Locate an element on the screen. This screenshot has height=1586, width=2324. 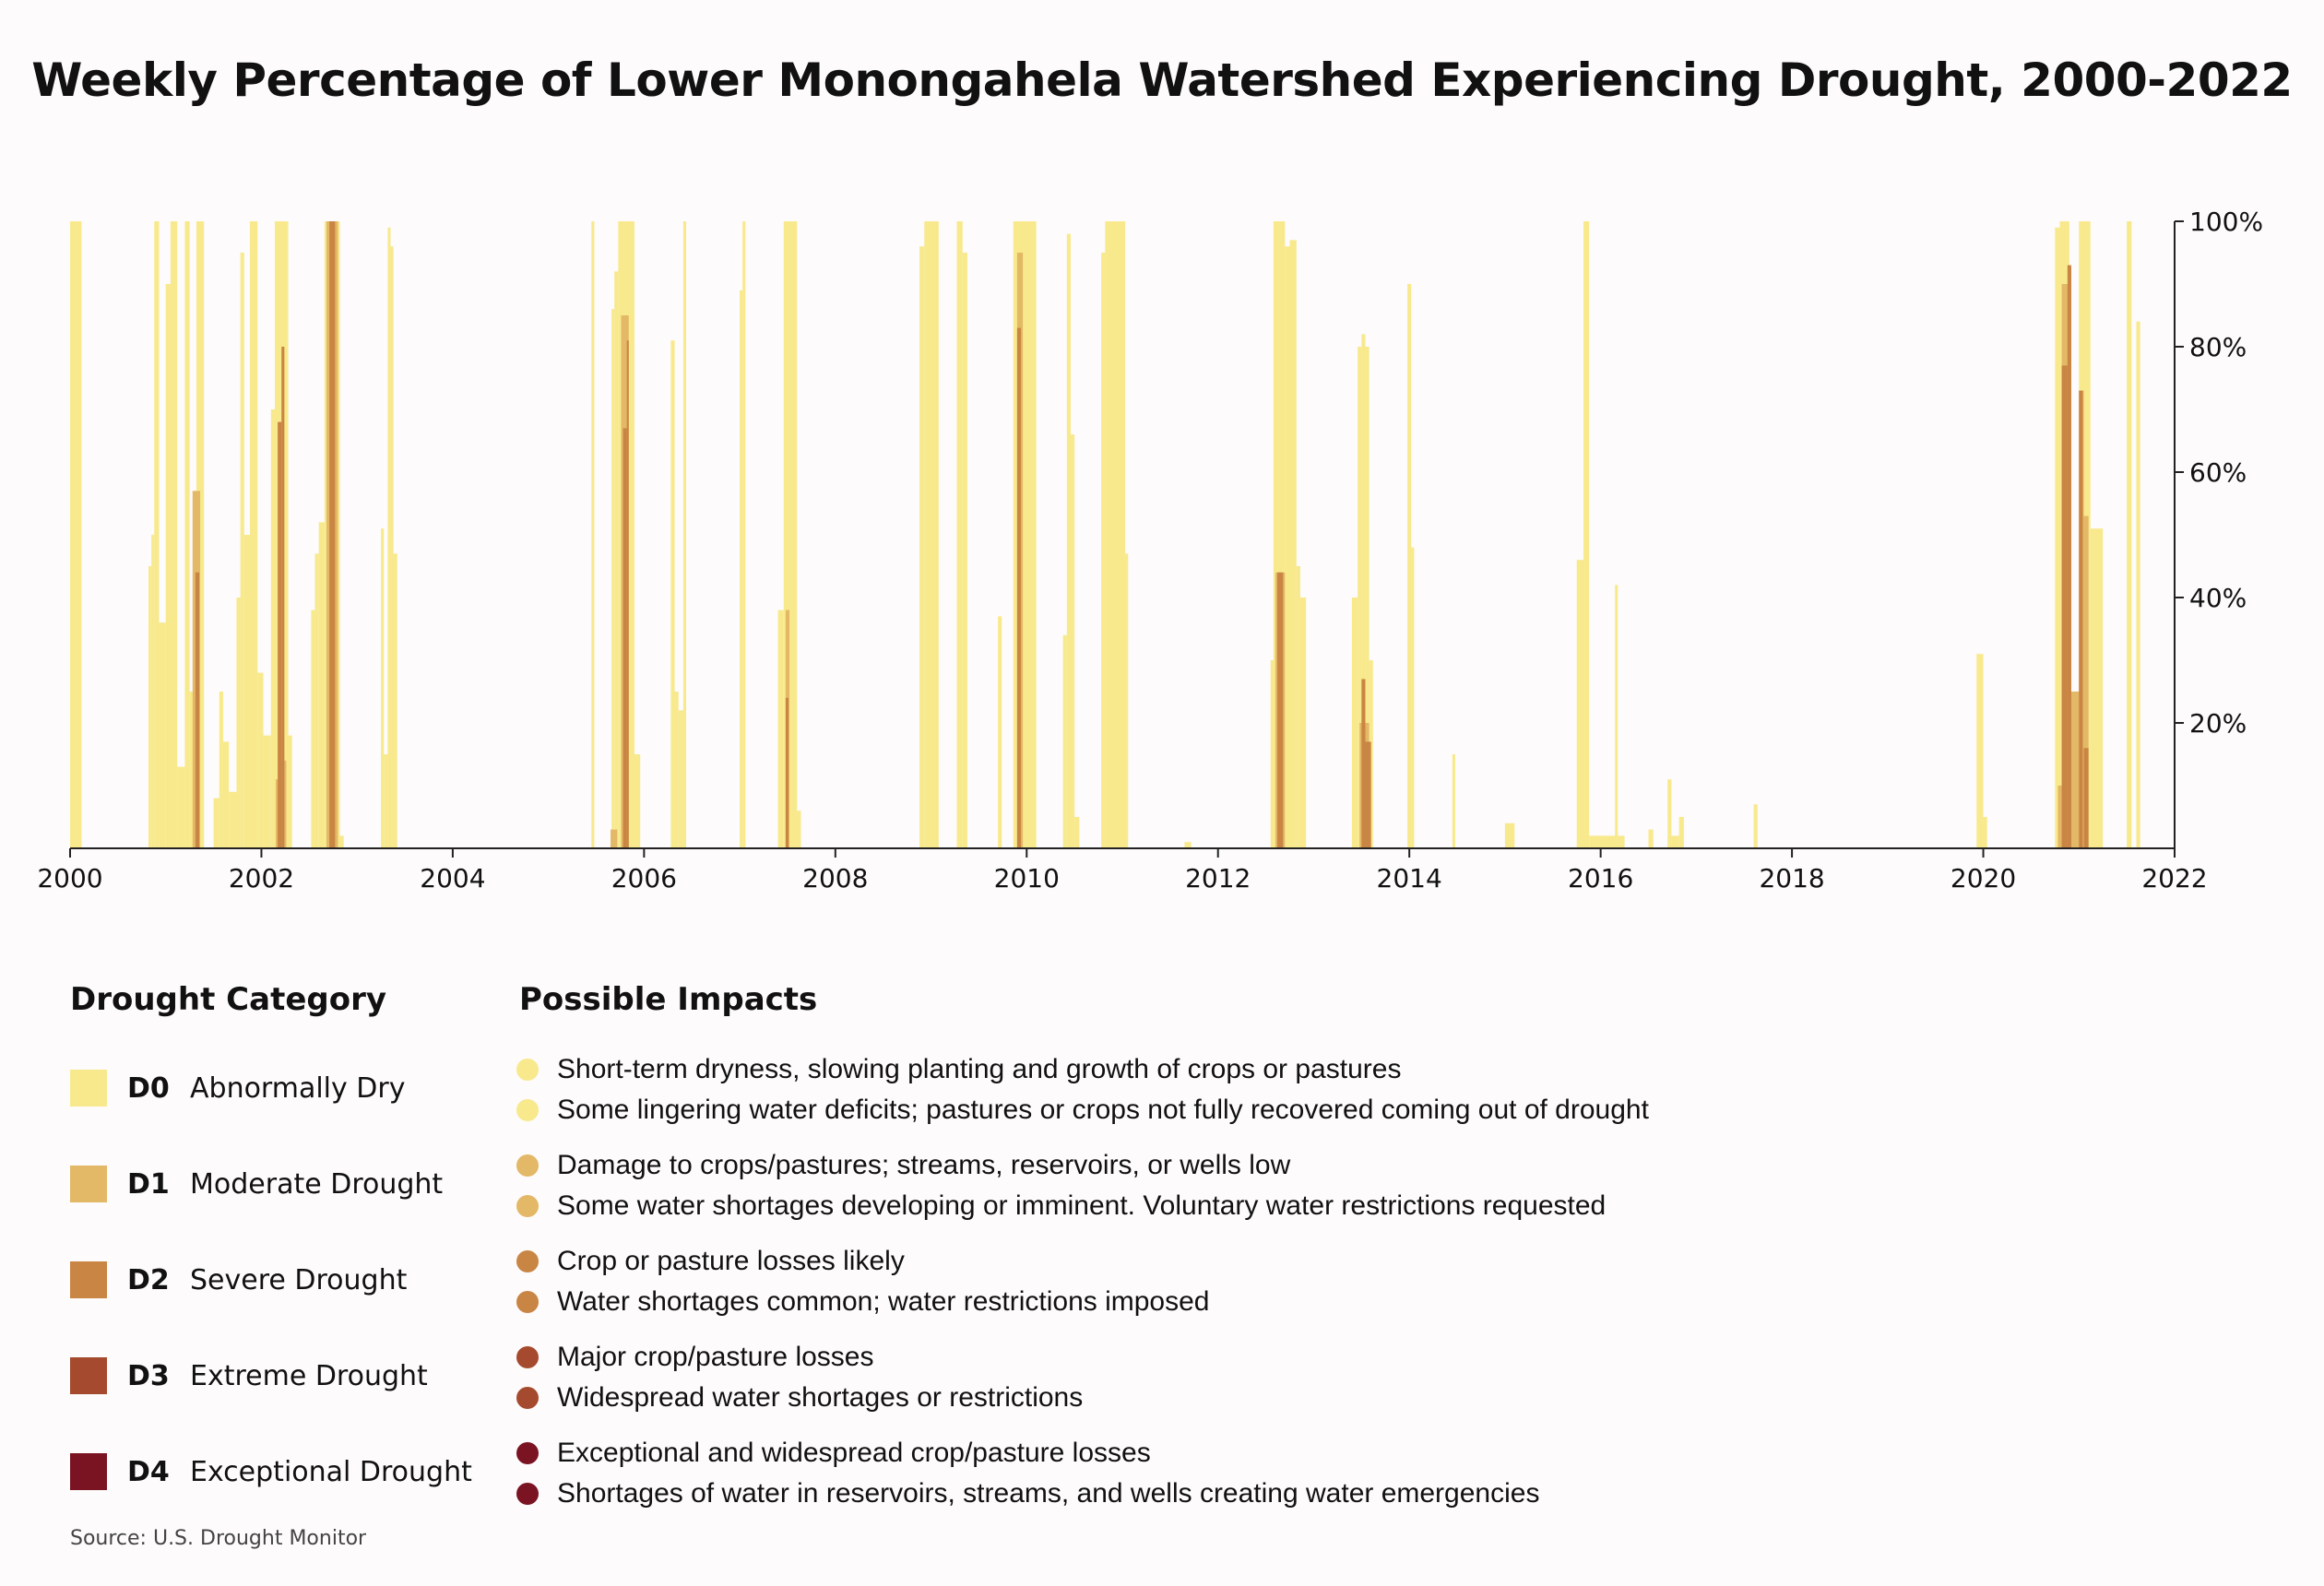
d1-swatch is located at coordinates (88, 1184).